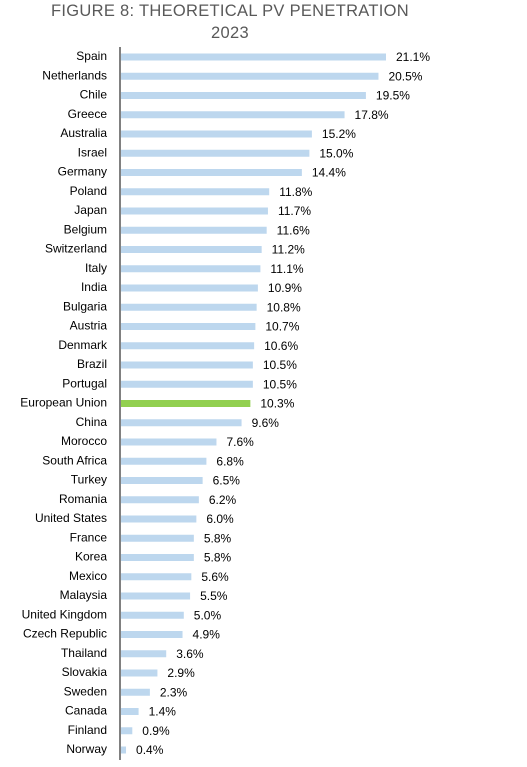 The image size is (527, 767). Describe the element at coordinates (88, 114) in the screenshot. I see `category-label: Greece` at that location.